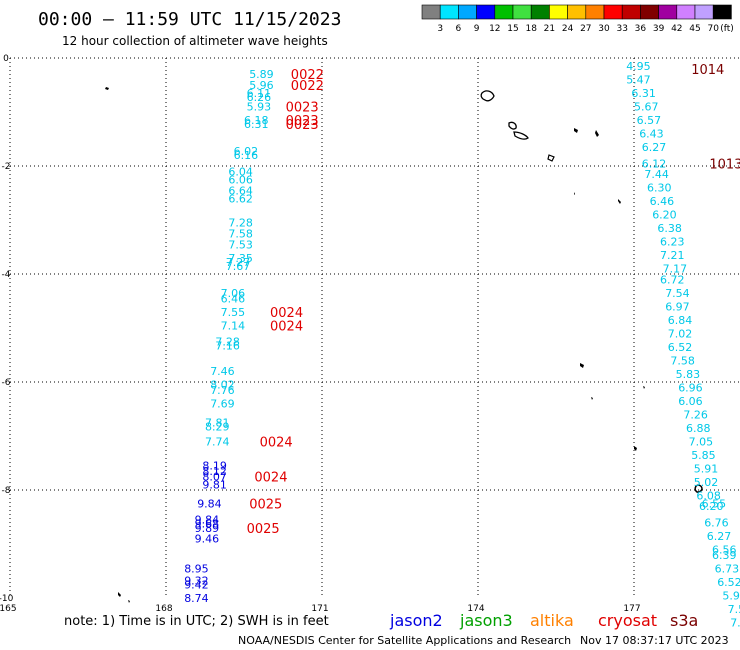  Describe the element at coordinates (731, 595) in the screenshot. I see `wave-height-value: 5.97` at that location.